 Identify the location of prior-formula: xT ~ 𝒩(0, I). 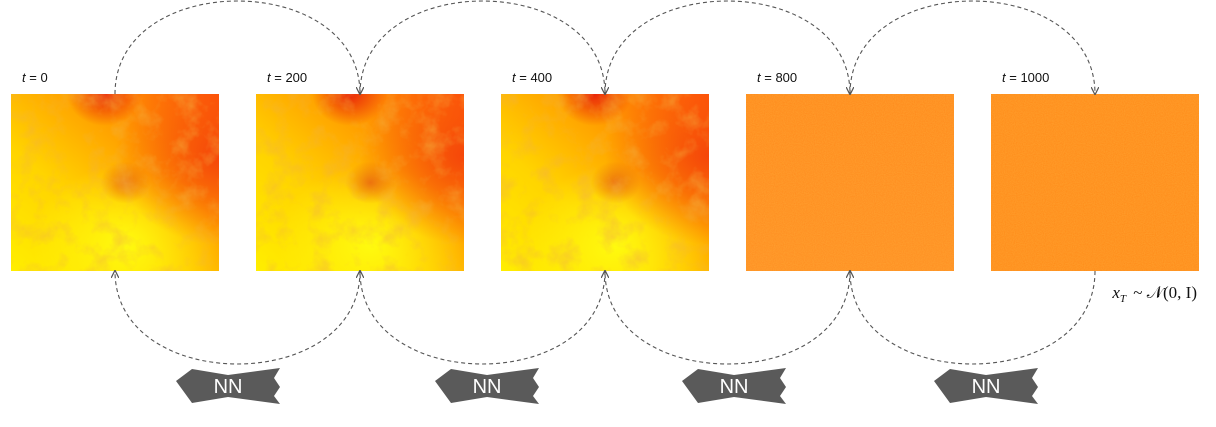
(1154, 294).